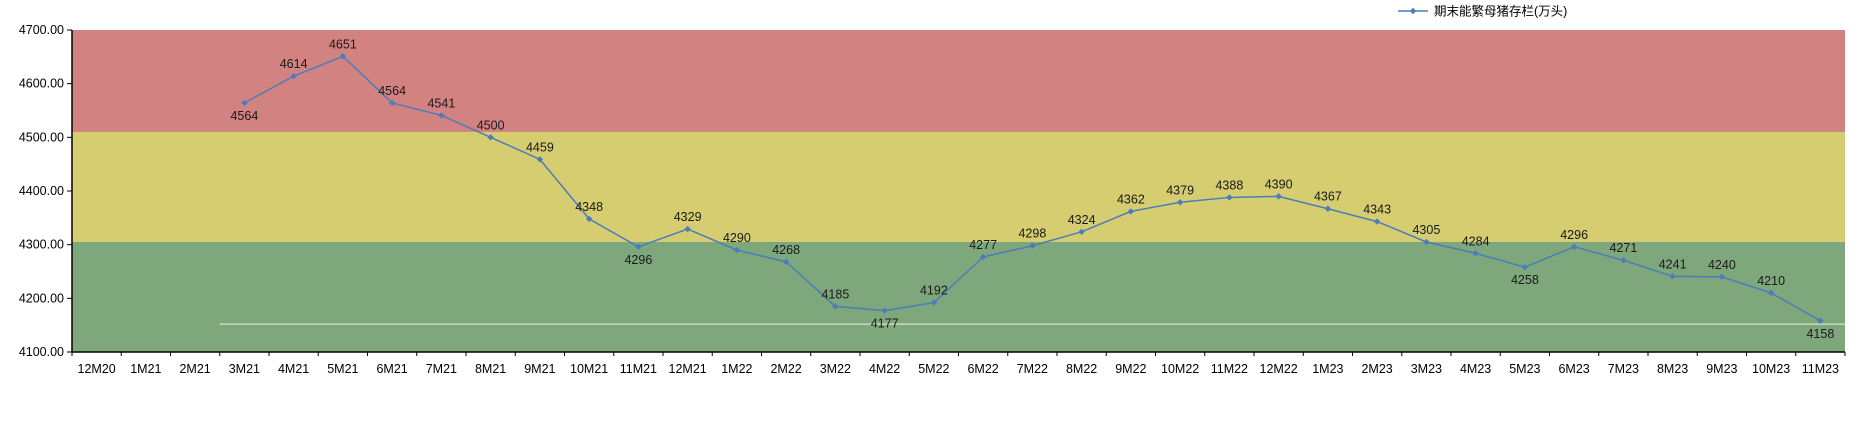  Describe the element at coordinates (835, 294) in the screenshot. I see `data-label: 4185` at that location.